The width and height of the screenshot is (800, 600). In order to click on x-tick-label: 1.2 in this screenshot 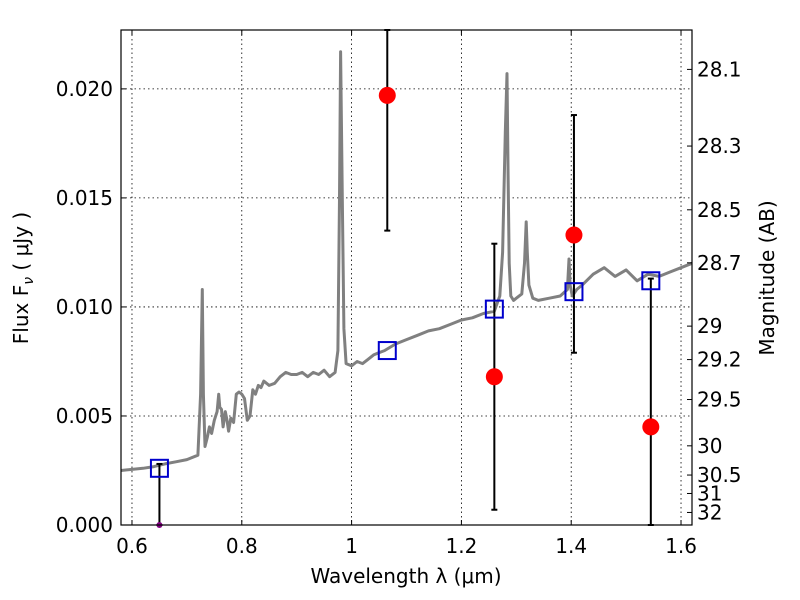, I will do `click(461, 546)`.